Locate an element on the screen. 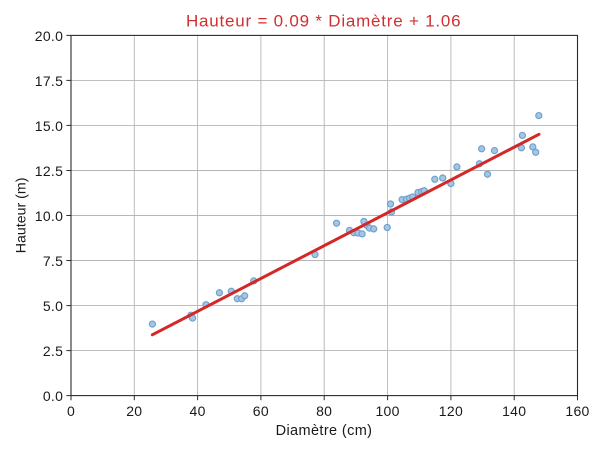  svg-text: 60 is located at coordinates (261, 411).